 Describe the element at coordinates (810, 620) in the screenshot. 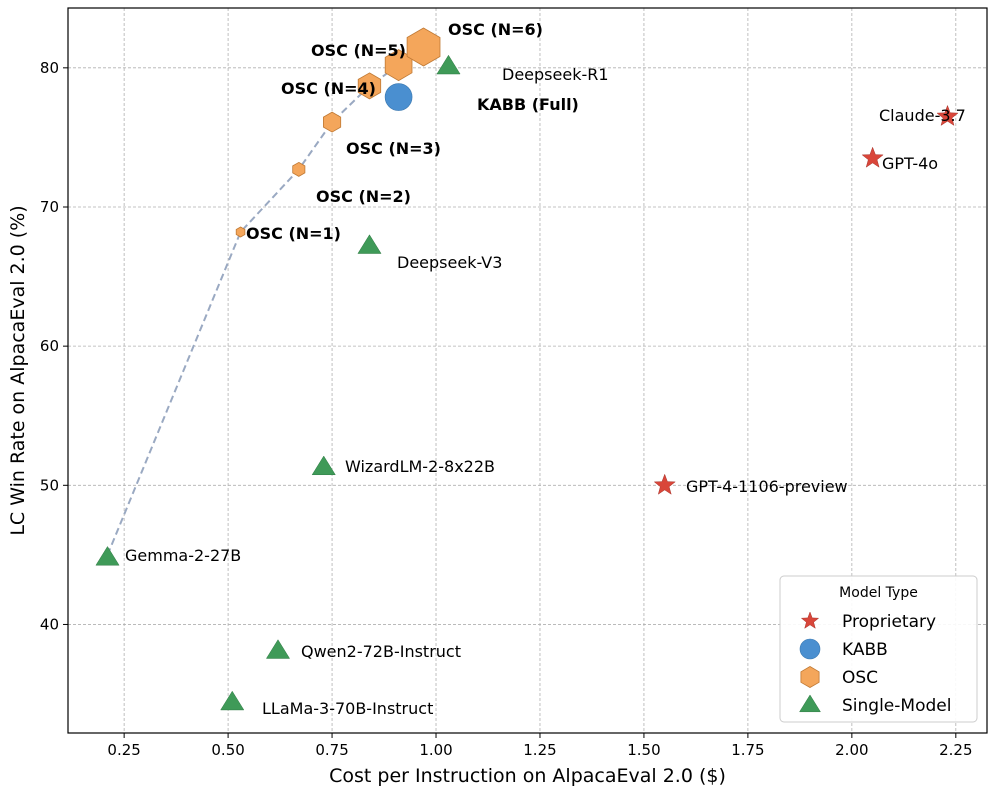

I see `legend-marker-proprietary` at that location.